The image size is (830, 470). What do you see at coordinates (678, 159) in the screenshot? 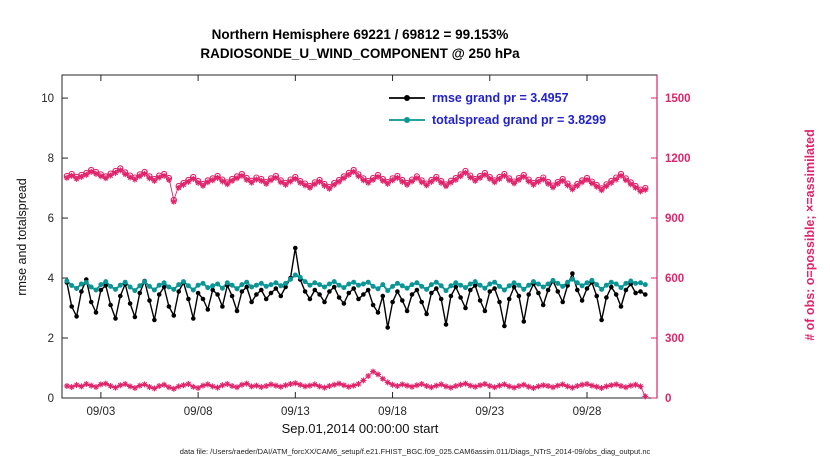
I see `right-y-tick-label: 1200` at bounding box center [678, 159].